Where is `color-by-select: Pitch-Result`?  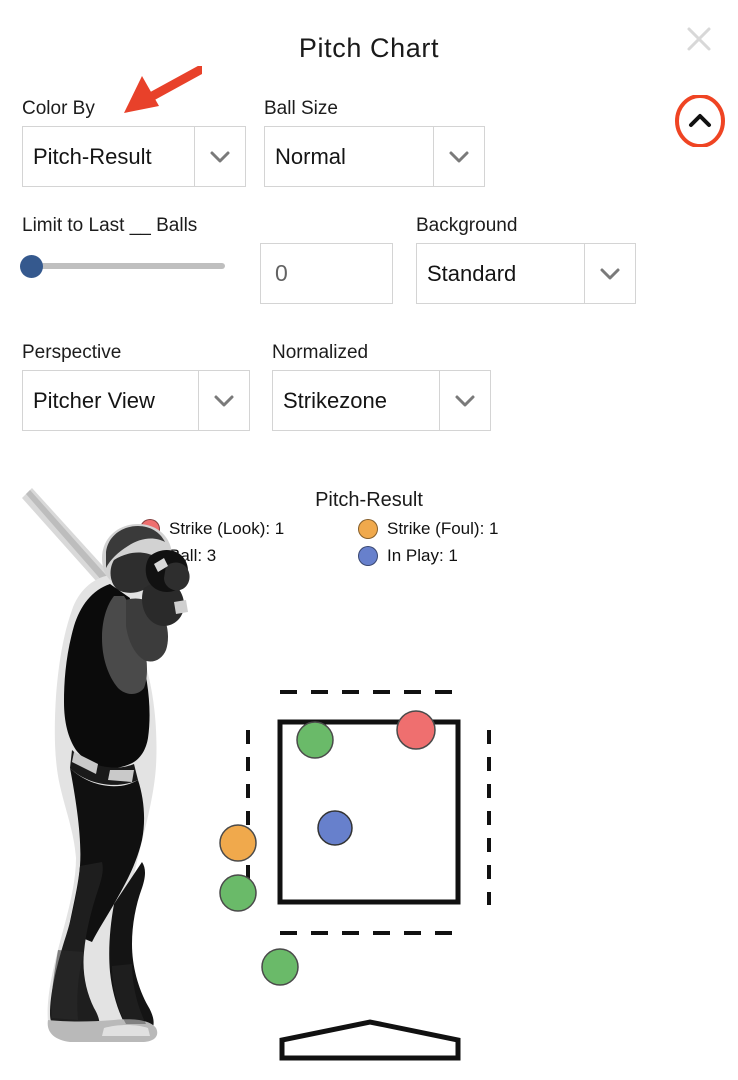 color-by-select: Pitch-Result is located at coordinates (134, 156).